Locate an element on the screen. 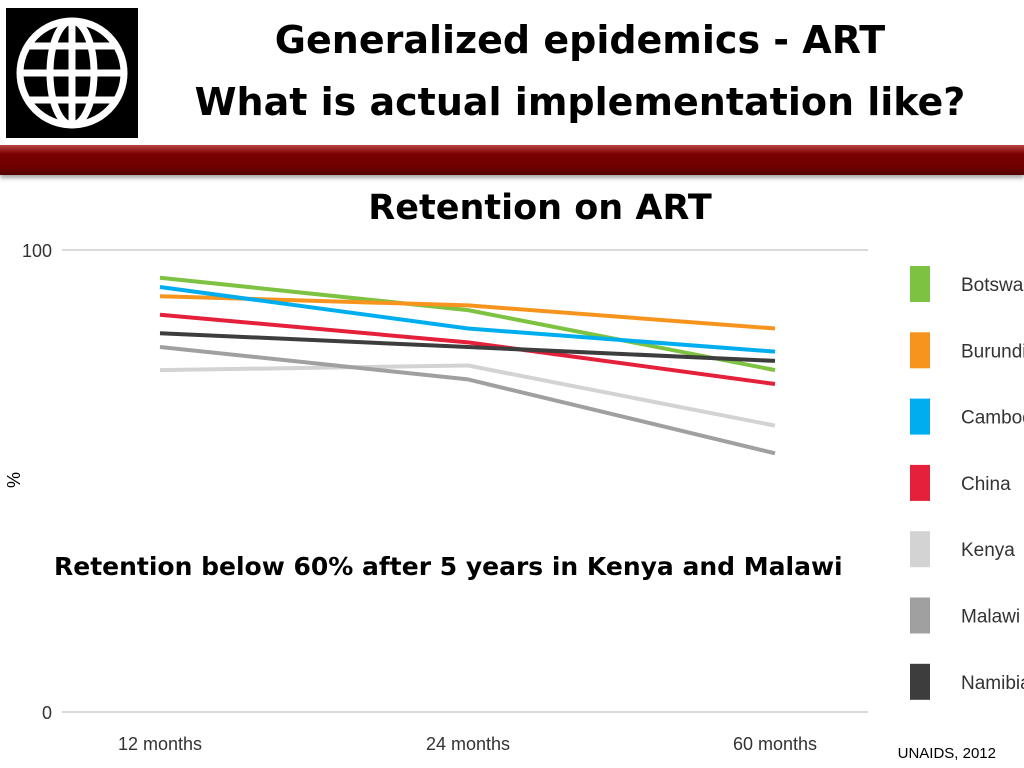 The height and width of the screenshot is (768, 1024). globe-icon is located at coordinates (72, 73).